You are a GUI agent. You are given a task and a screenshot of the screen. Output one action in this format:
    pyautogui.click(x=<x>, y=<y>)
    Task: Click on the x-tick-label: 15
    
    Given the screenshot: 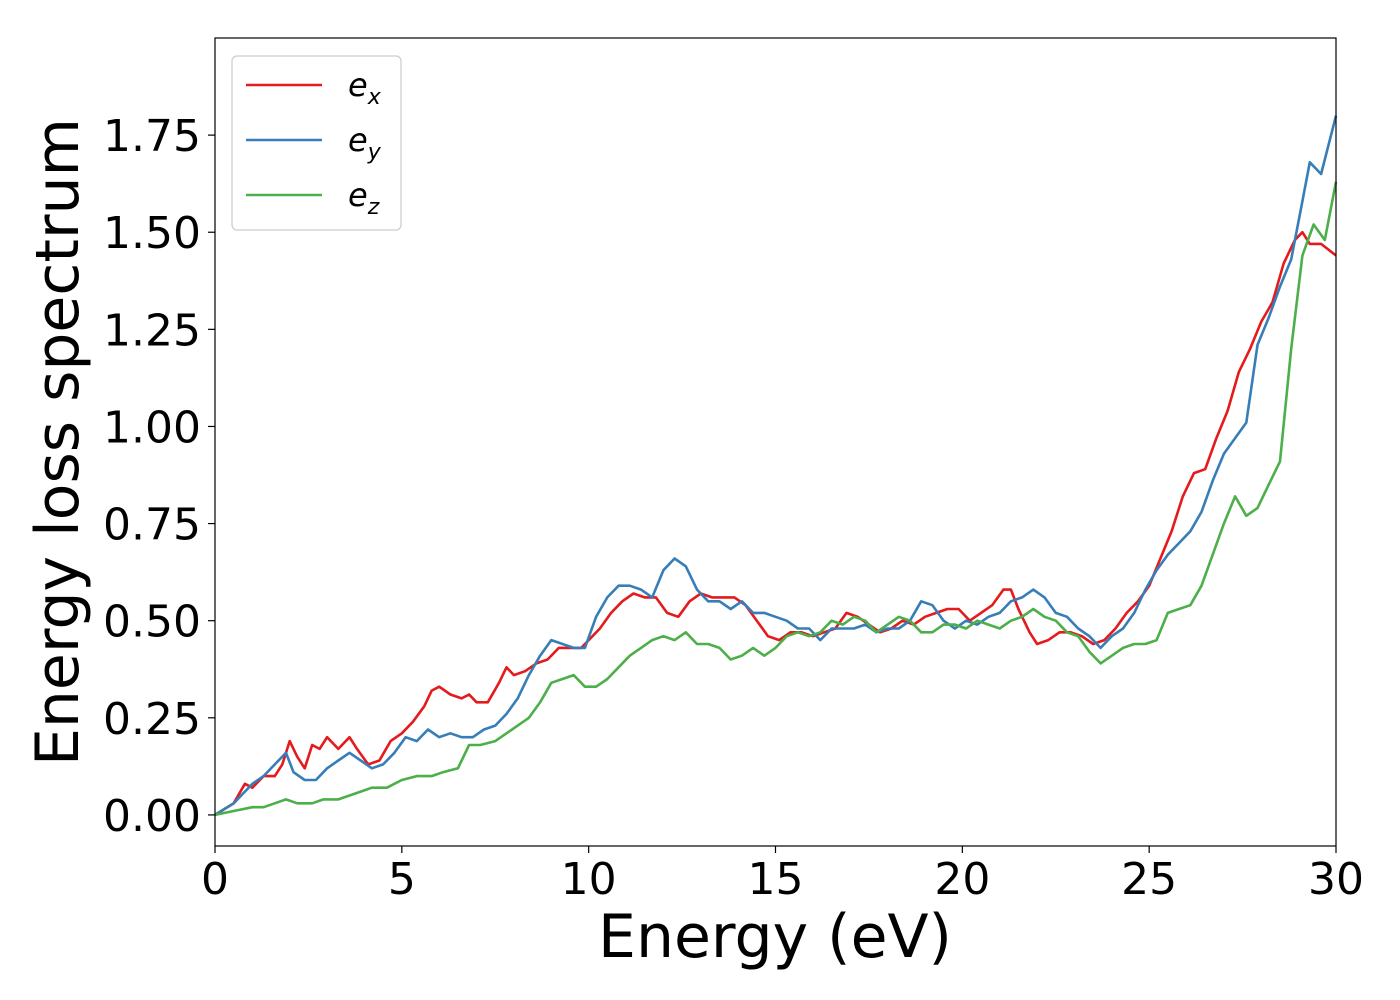 What is the action you would take?
    pyautogui.click(x=776, y=879)
    